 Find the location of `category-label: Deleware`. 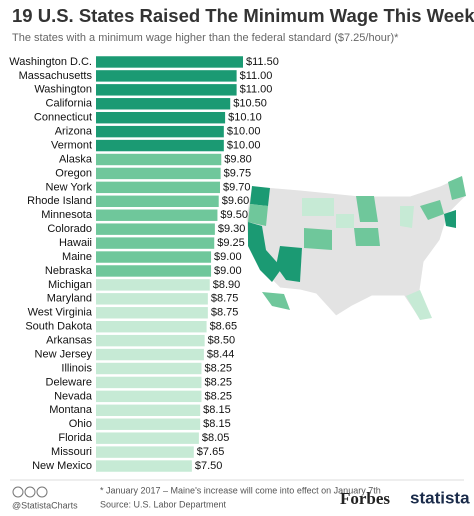

category-label: Deleware is located at coordinates (69, 382).